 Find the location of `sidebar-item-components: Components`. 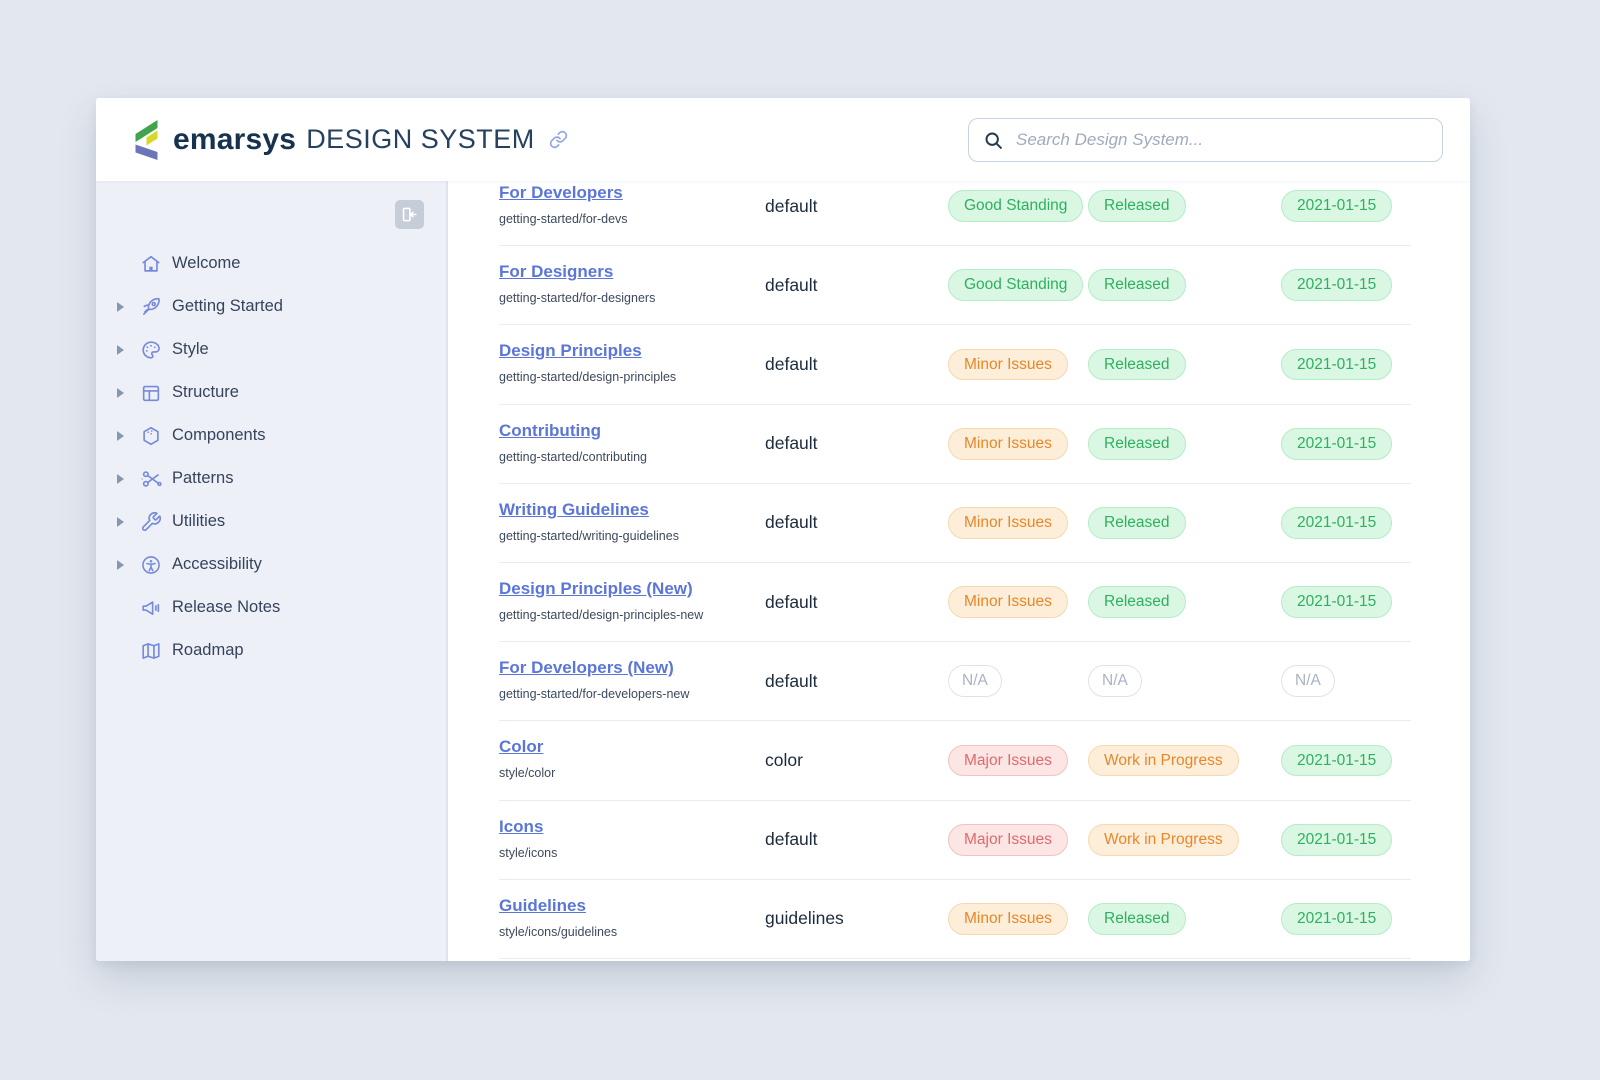

sidebar-item-components: Components is located at coordinates (271, 435).